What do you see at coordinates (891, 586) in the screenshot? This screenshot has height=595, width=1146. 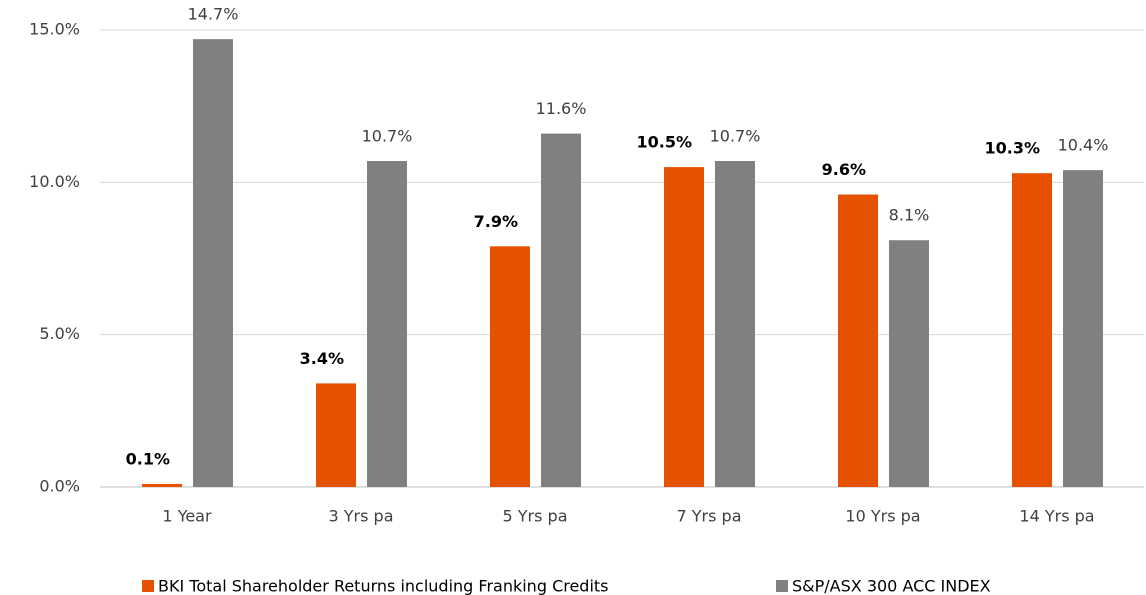 I see `legend-label: S&P/ASX 300 ACC INDEX` at bounding box center [891, 586].